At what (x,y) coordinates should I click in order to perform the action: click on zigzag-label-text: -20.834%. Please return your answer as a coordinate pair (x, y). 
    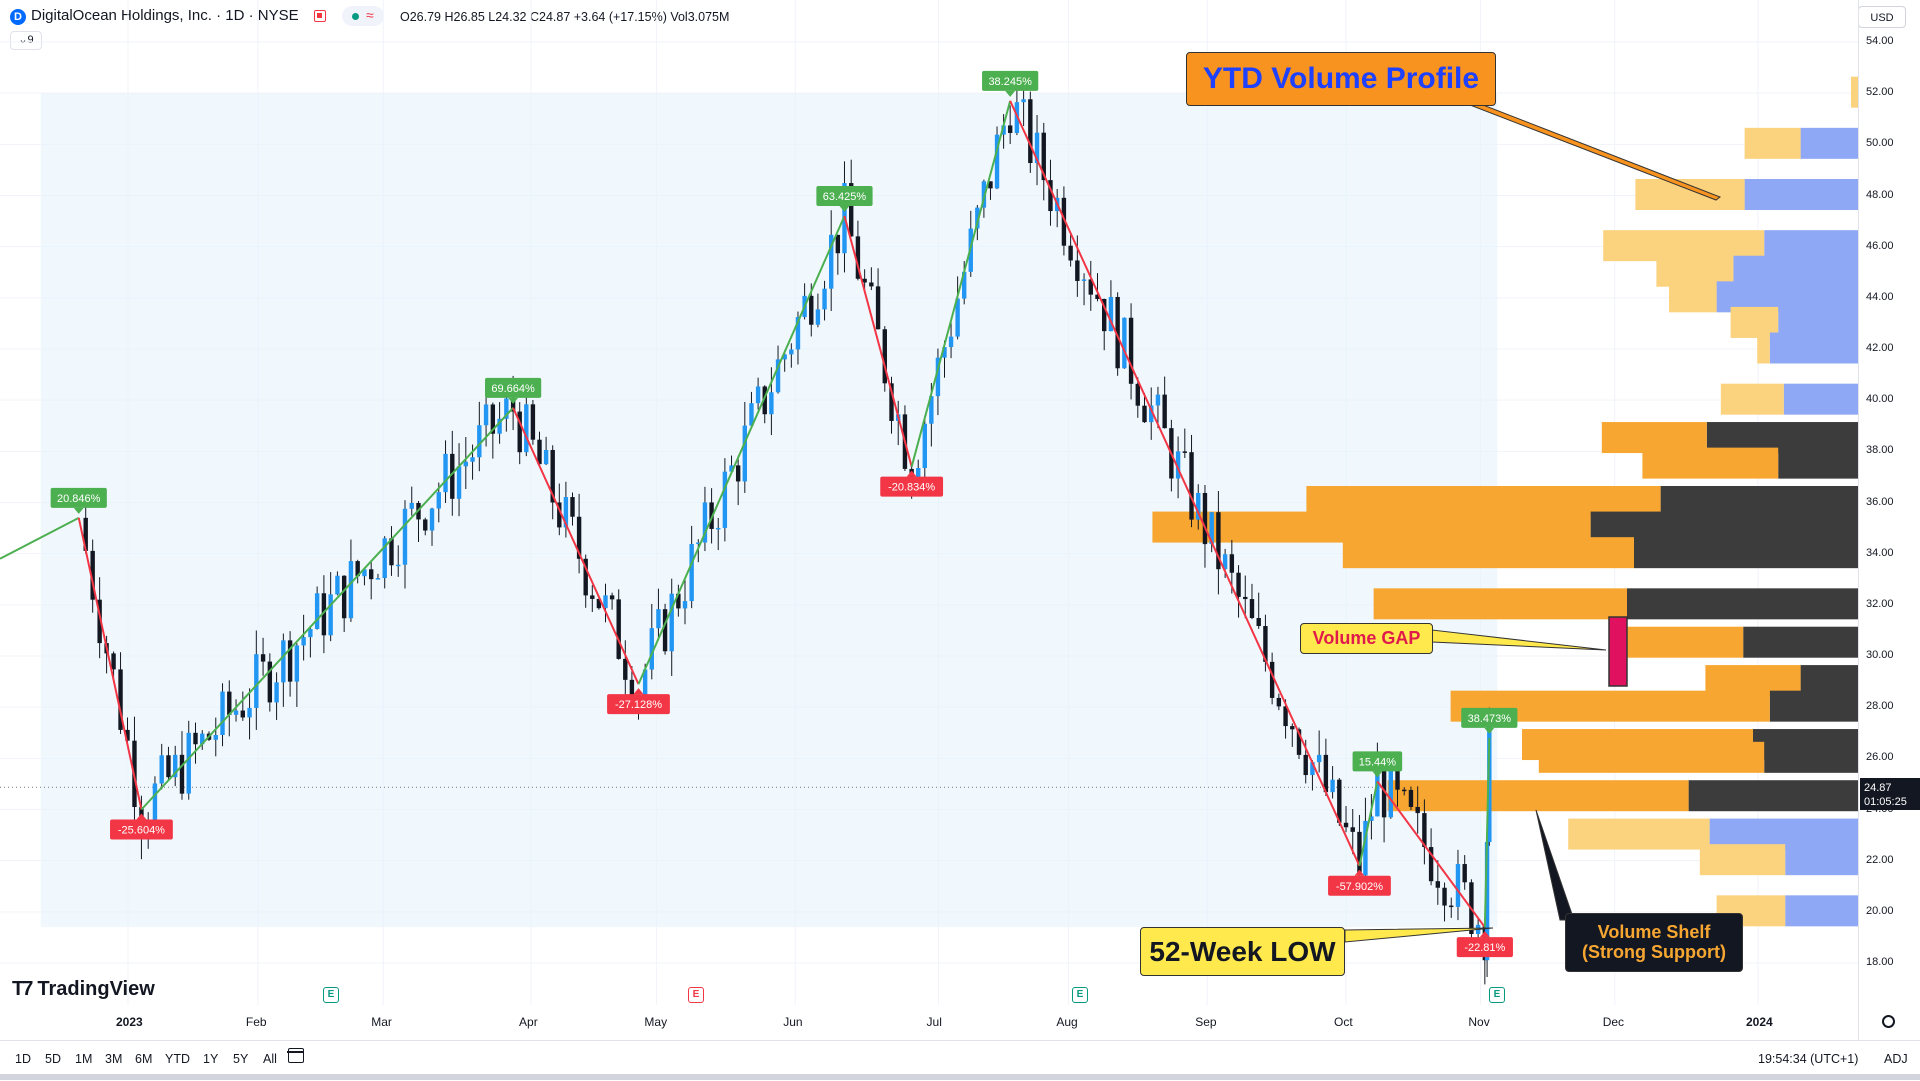
    Looking at the image, I should click on (911, 488).